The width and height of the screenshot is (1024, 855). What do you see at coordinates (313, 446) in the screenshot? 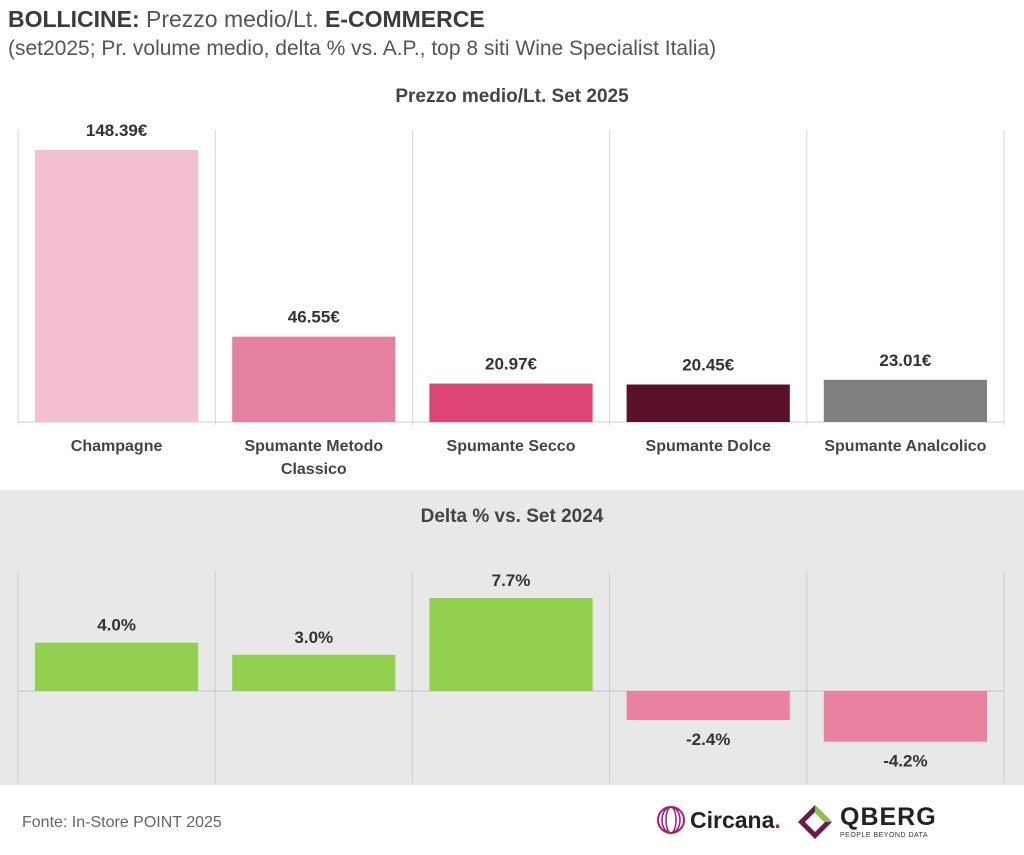
I see `category-label: Spumante Metodo` at bounding box center [313, 446].